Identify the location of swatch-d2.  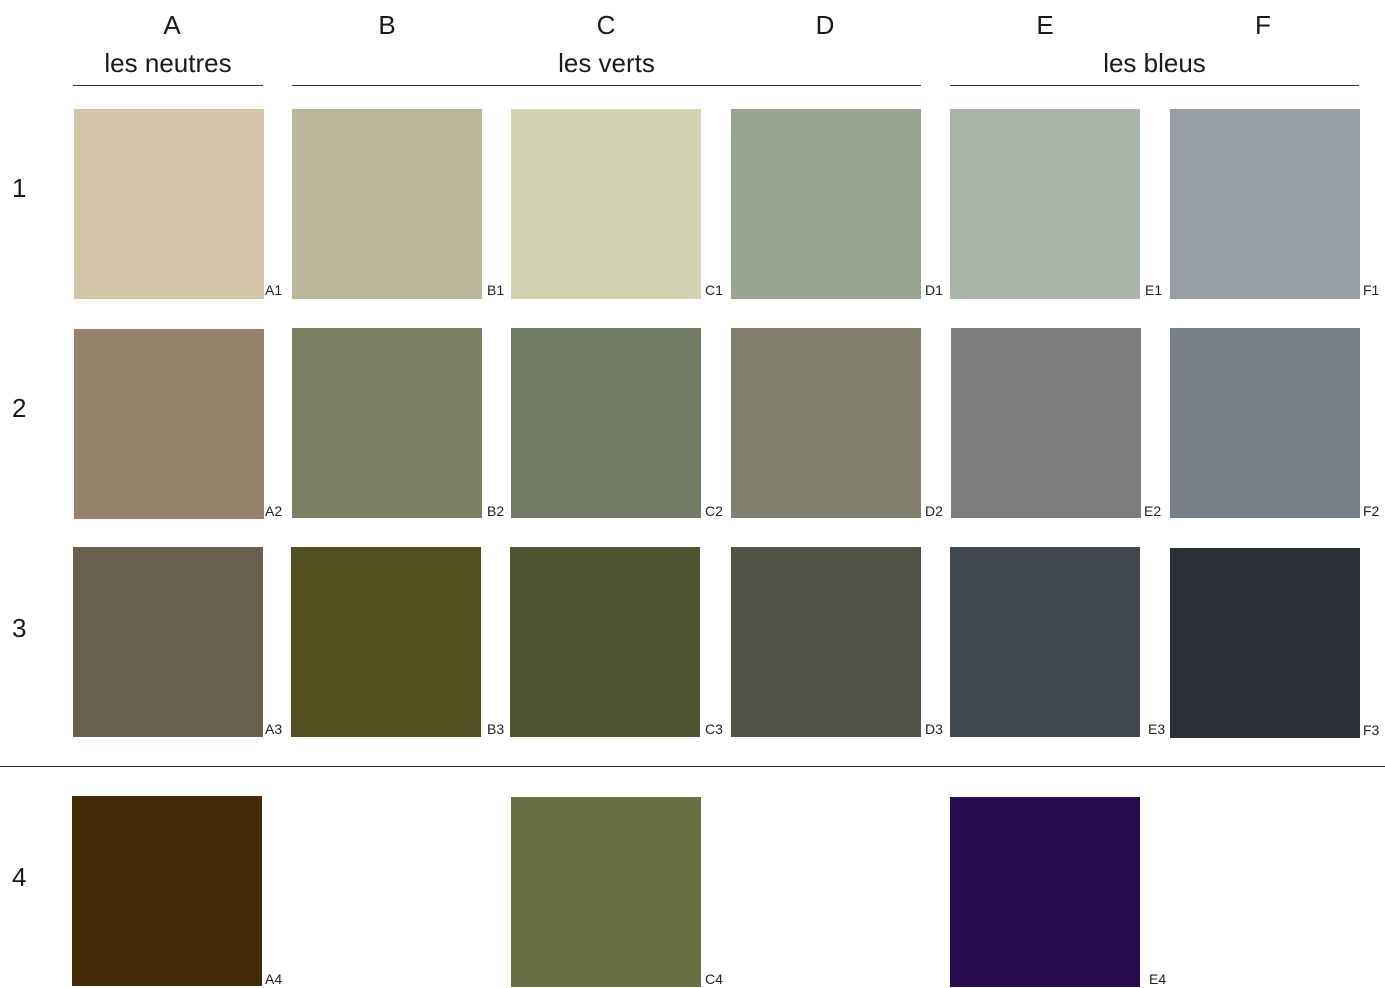
(826, 423).